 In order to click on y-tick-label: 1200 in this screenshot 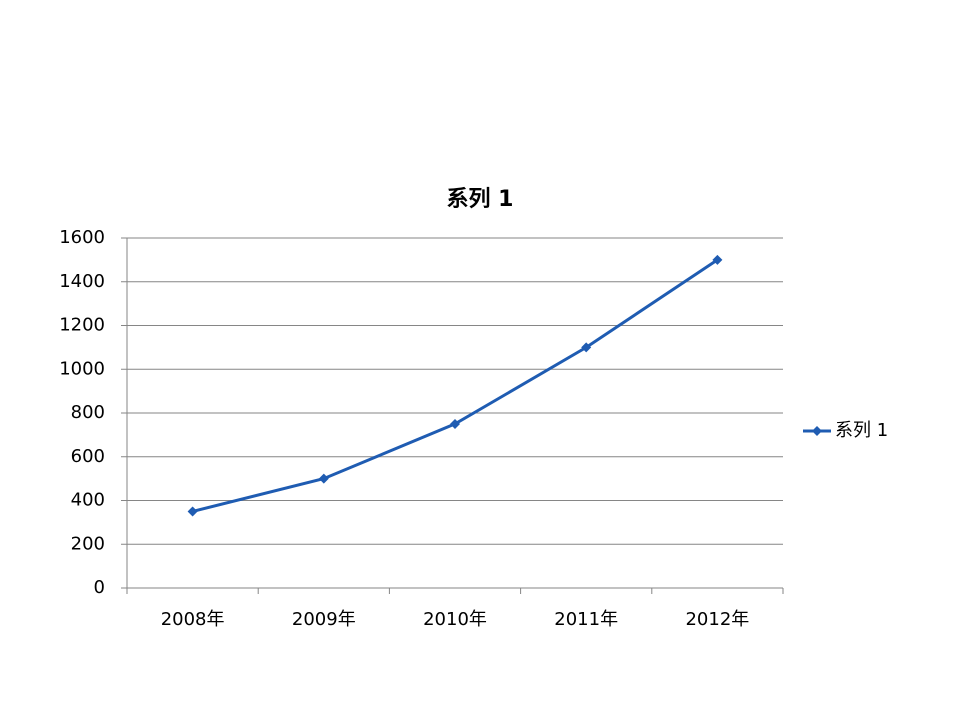, I will do `click(82, 325)`.